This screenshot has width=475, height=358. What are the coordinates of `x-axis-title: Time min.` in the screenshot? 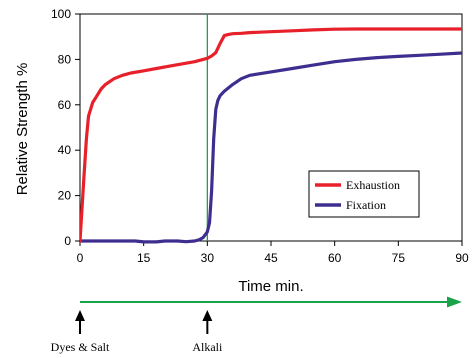 It's located at (270, 286).